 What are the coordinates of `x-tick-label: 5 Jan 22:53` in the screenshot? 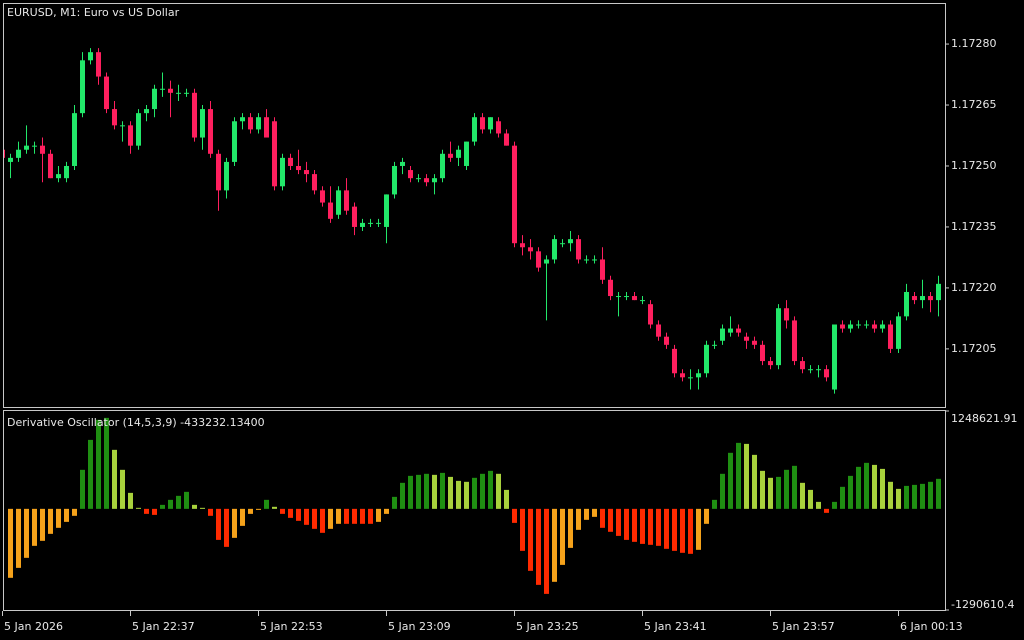 It's located at (291, 626).